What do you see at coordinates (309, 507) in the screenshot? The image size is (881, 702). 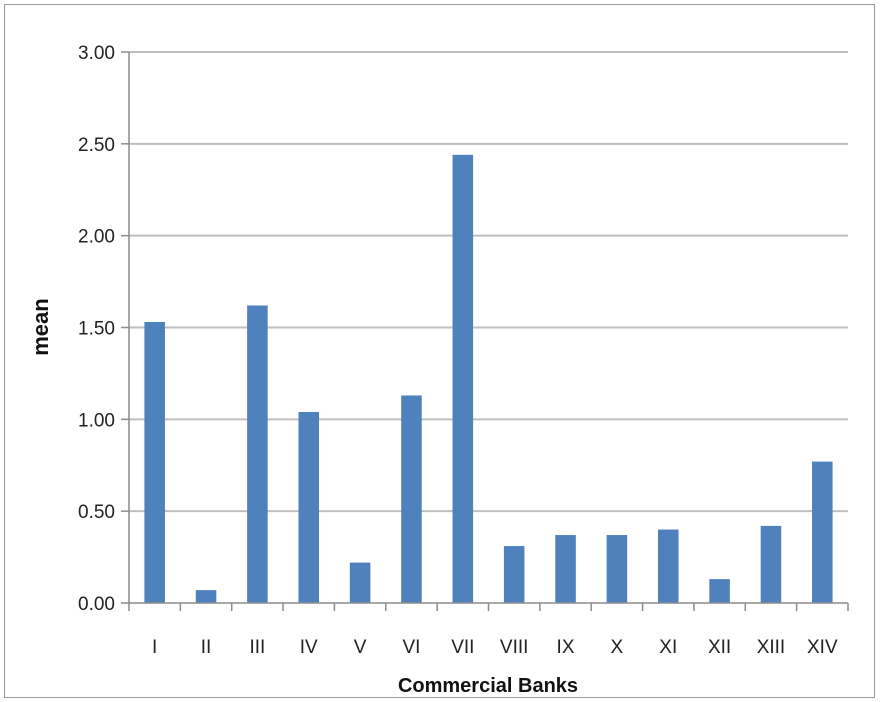 I see `bar-iv` at bounding box center [309, 507].